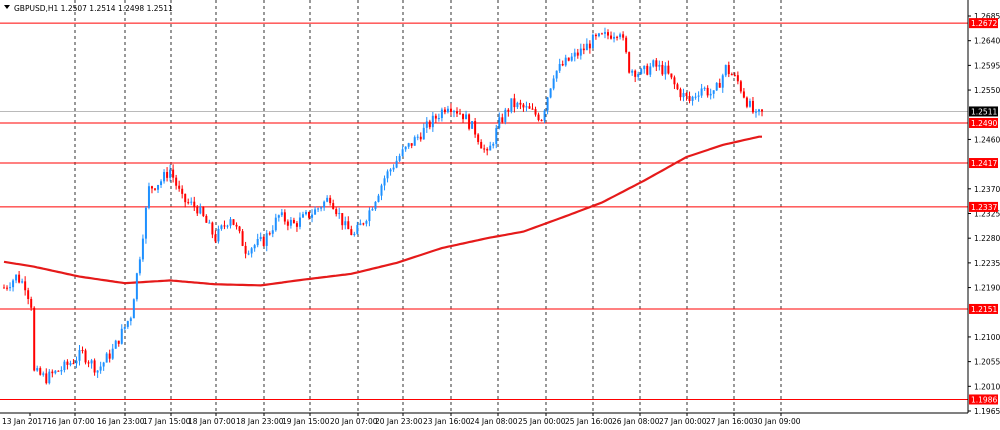 This screenshot has width=1000, height=430. I want to click on y-tick-label: 1.2460, so click(987, 139).